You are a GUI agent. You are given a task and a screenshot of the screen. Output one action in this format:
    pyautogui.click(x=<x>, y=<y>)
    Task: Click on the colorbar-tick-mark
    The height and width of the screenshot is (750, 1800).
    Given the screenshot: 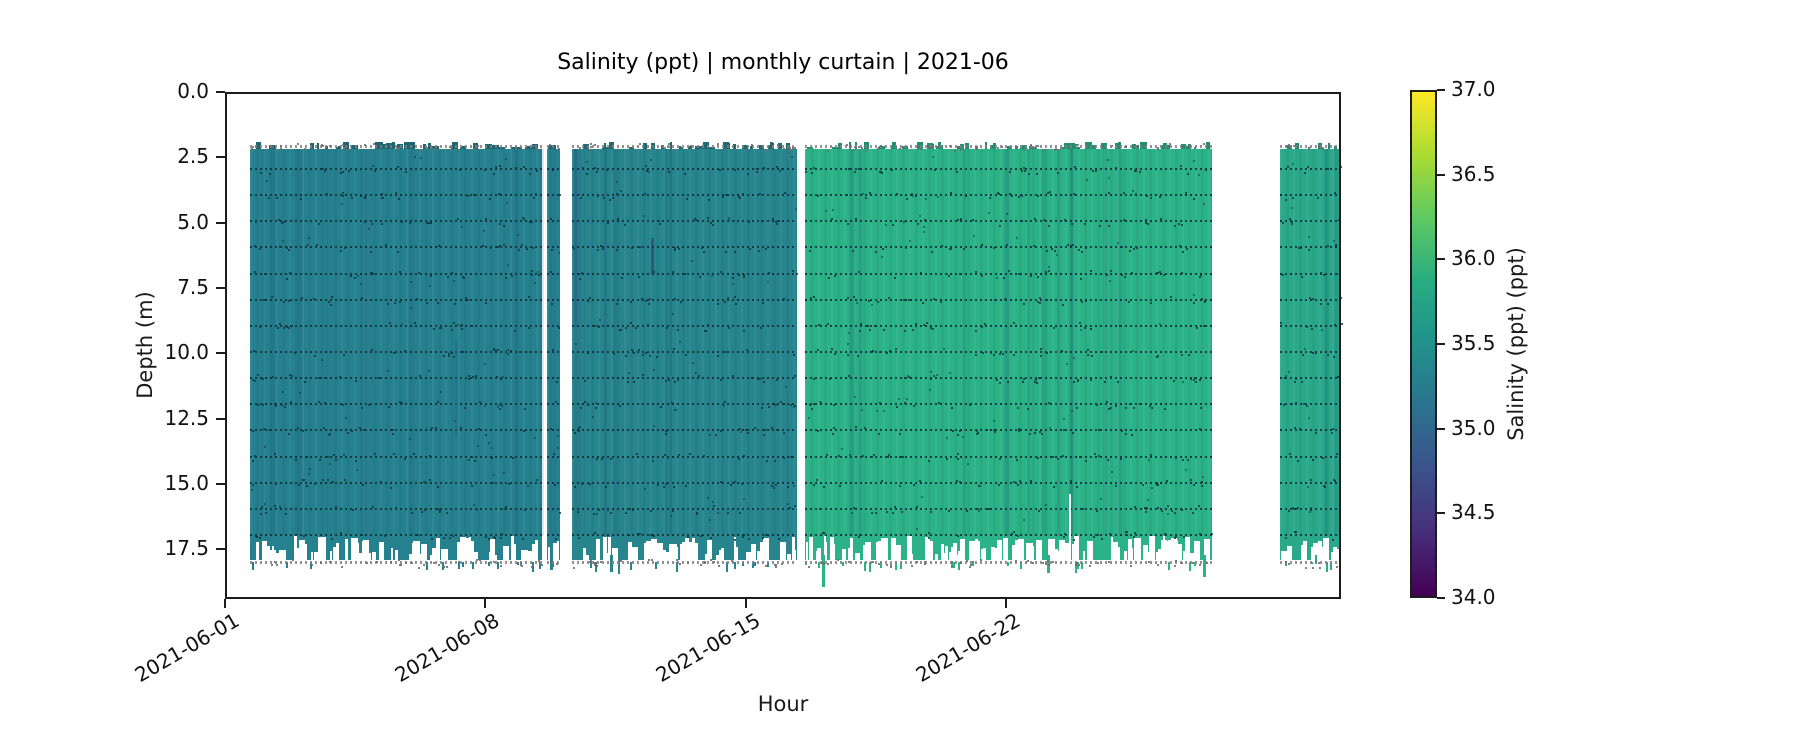 What is the action you would take?
    pyautogui.click(x=1441, y=344)
    